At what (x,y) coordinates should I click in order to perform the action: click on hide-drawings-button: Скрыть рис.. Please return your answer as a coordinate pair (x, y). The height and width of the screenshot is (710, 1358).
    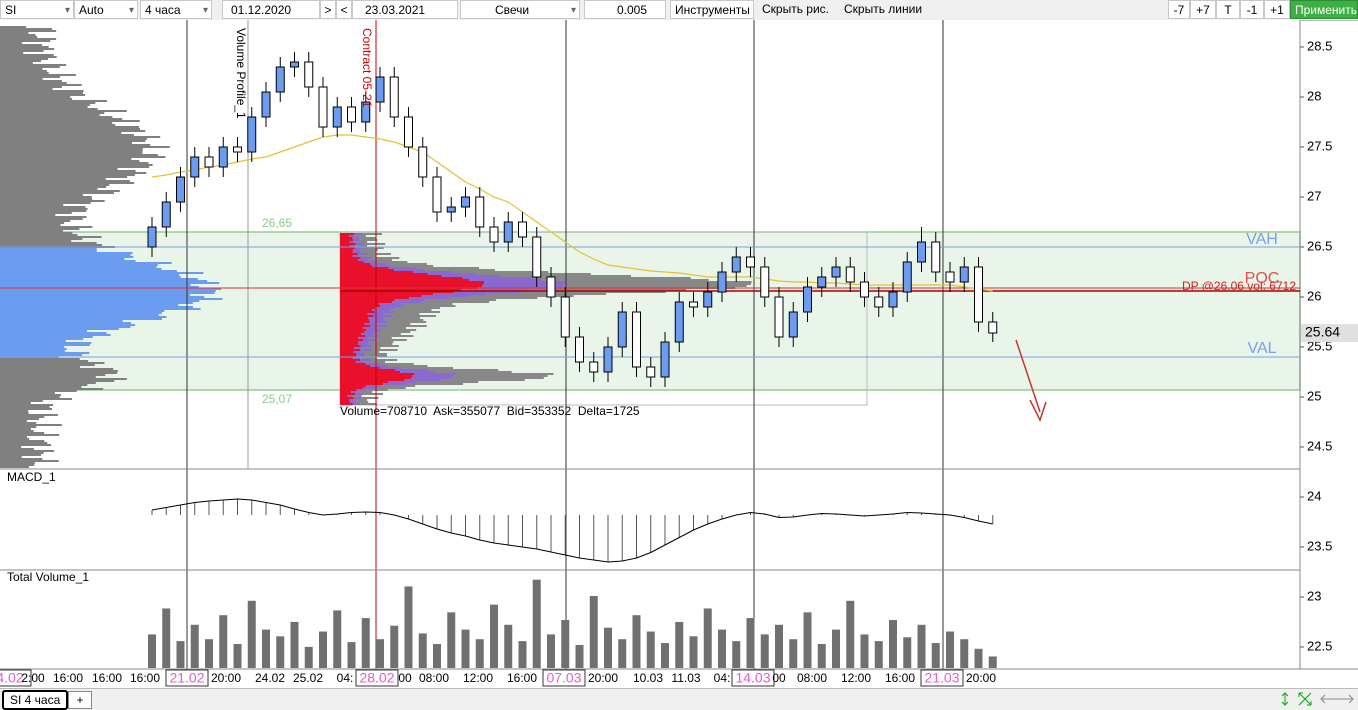
    Looking at the image, I should click on (796, 9).